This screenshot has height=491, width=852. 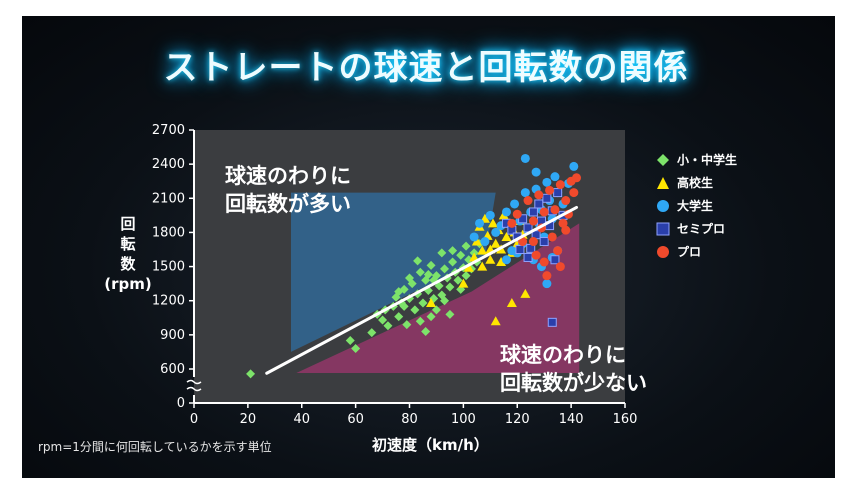 What do you see at coordinates (128, 254) in the screenshot?
I see `y-axis-label: 回 転 数 (rpm)` at bounding box center [128, 254].